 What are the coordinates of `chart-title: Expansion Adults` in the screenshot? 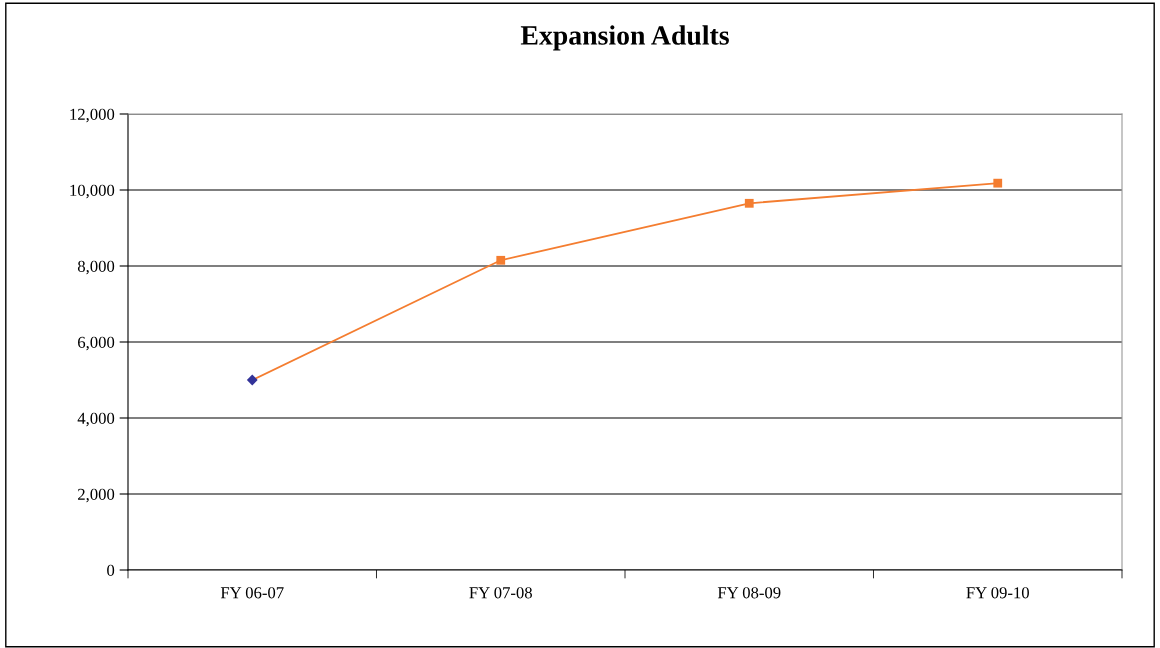 It's located at (624, 38).